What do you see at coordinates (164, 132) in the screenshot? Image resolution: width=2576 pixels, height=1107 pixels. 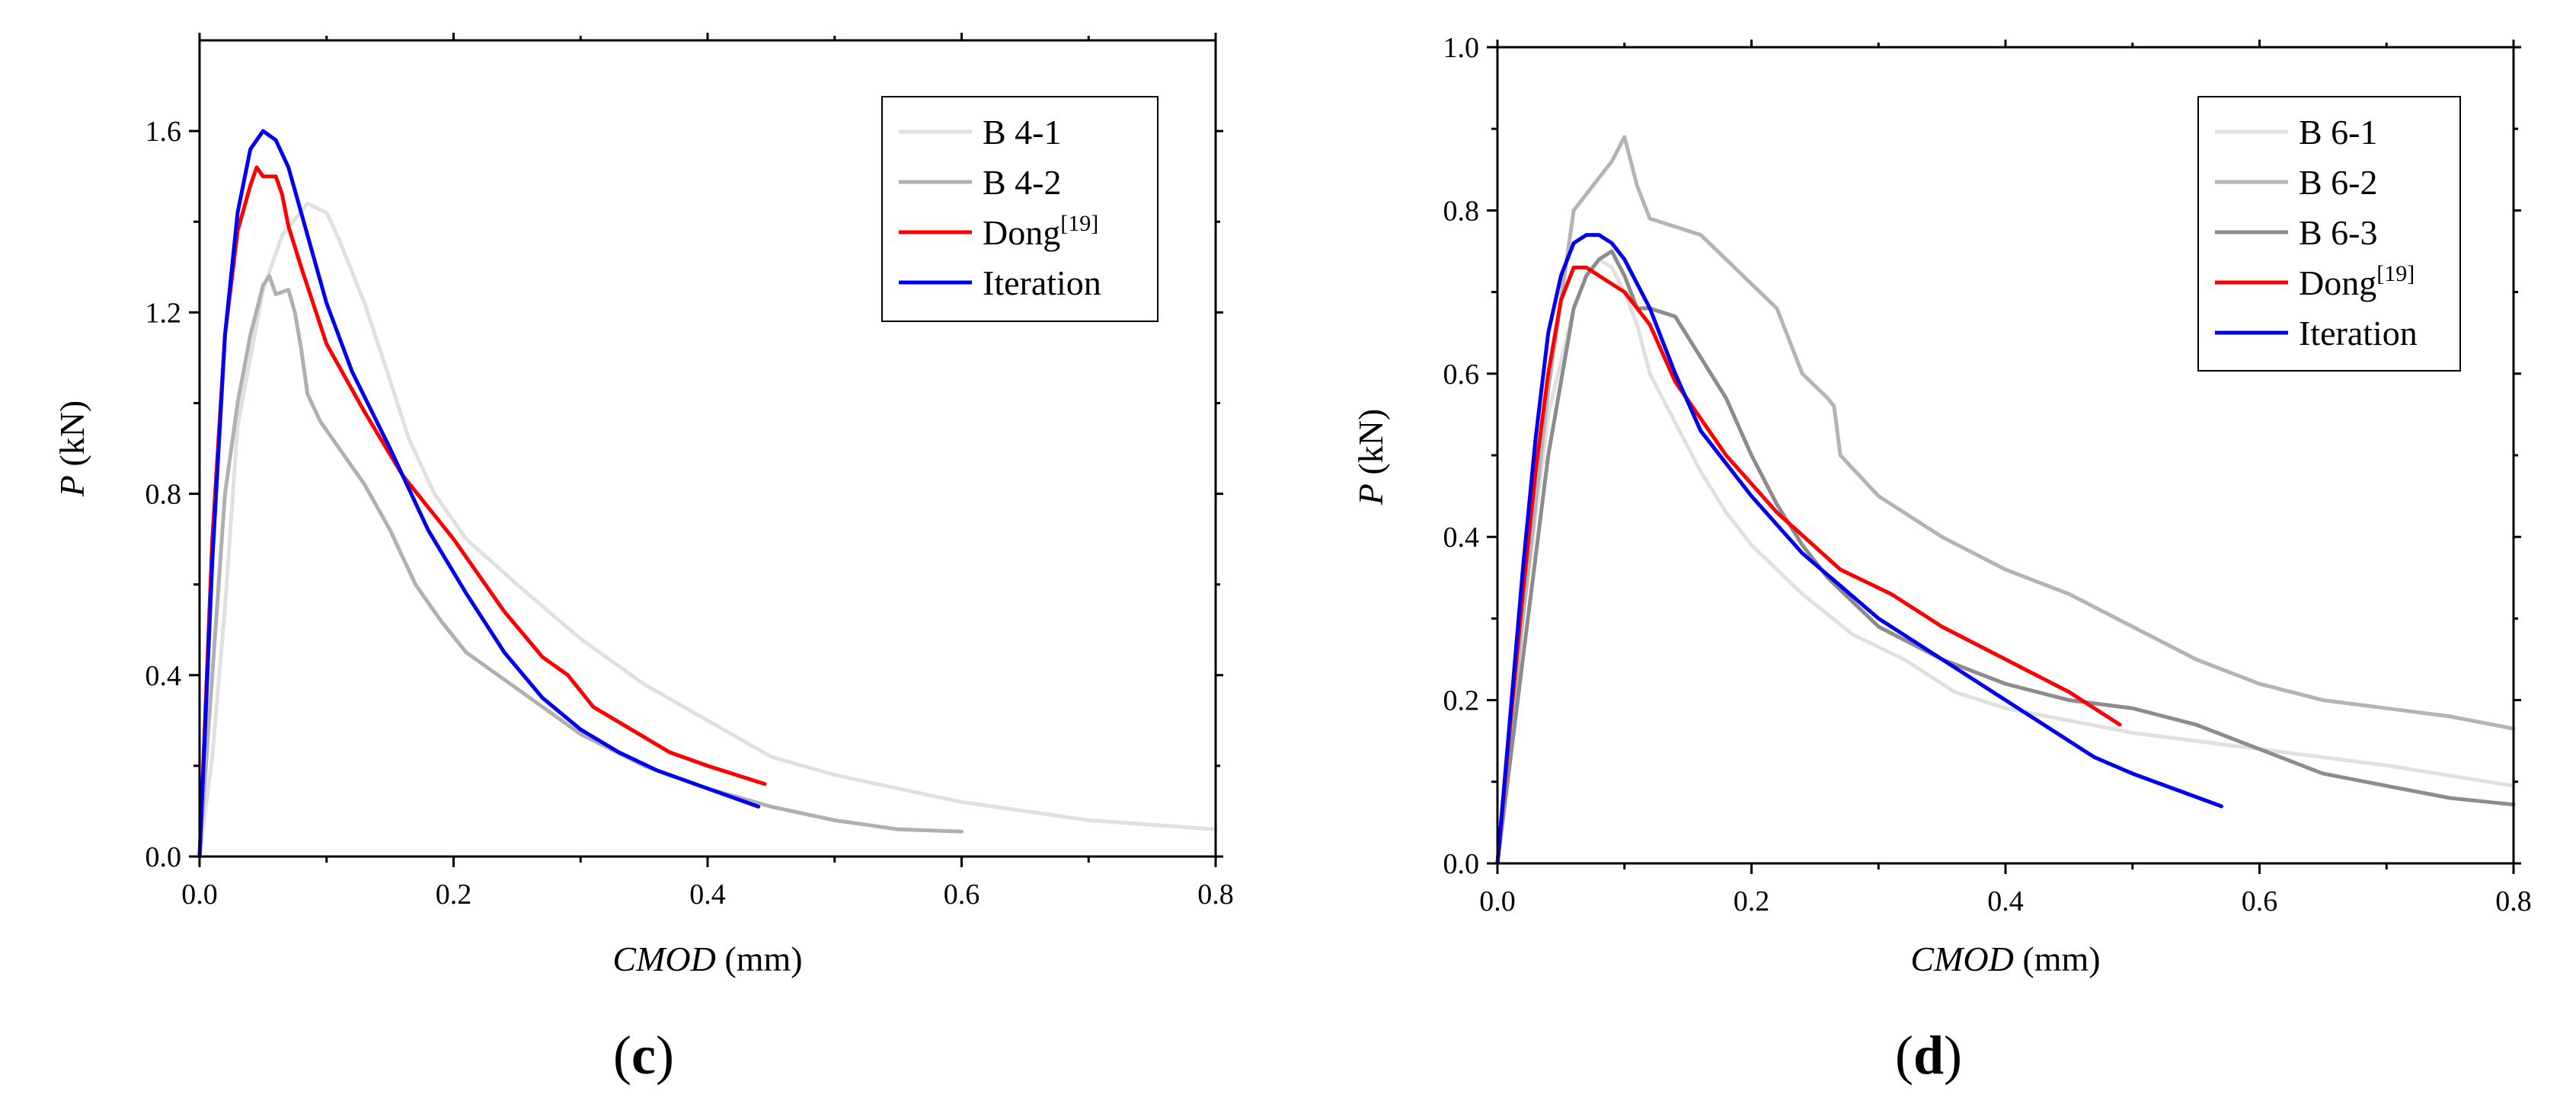 I see `y-tick-label: 1.6` at bounding box center [164, 132].